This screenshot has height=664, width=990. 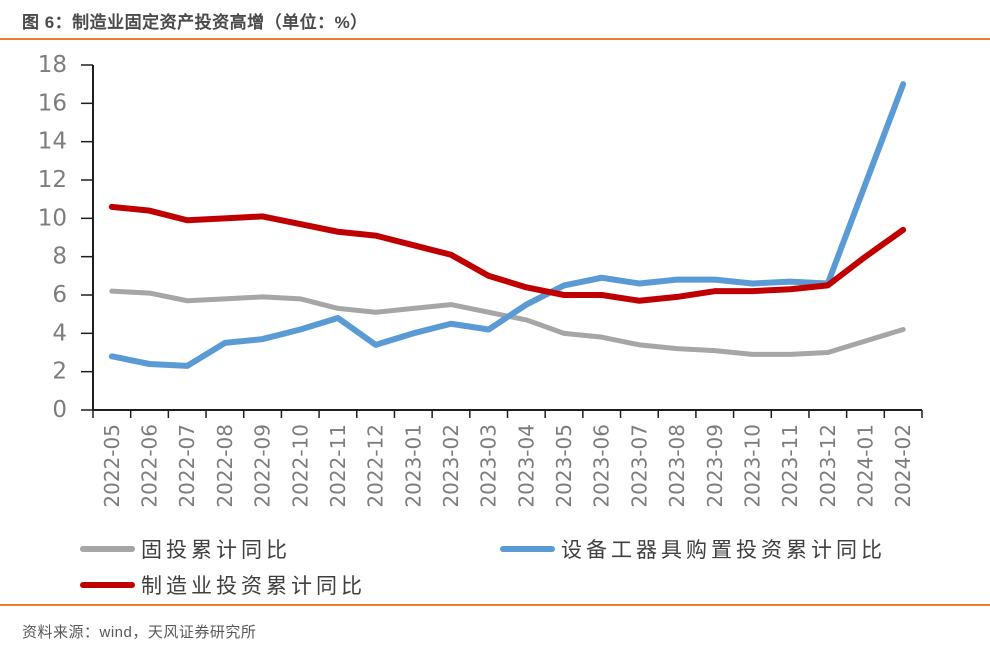 I want to click on gray-line-swatch, so click(x=107, y=549).